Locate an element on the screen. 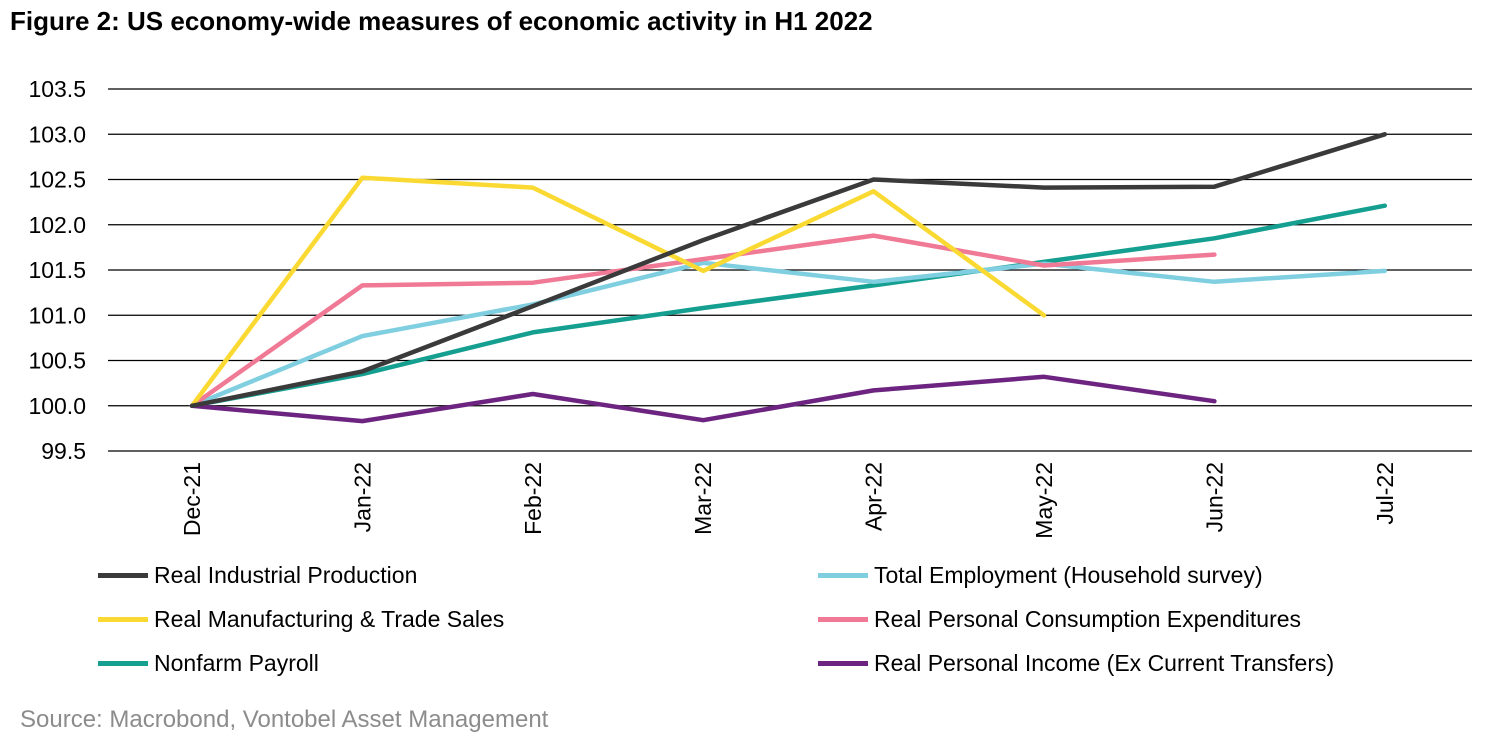 The image size is (1500, 750). x-tick-label: May-22 is located at coordinates (1044, 500).